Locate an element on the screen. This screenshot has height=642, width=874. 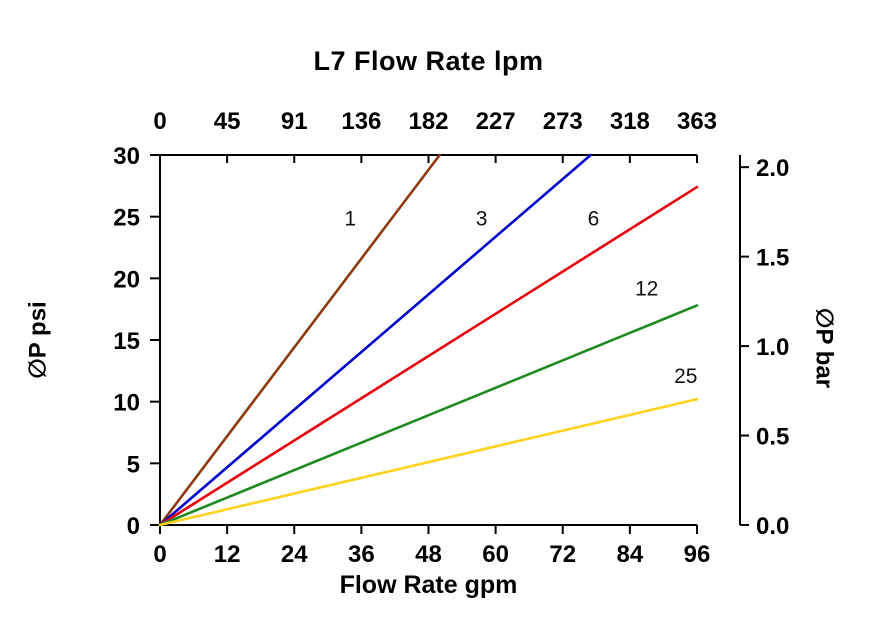
top-tick-label: 91 is located at coordinates (294, 121).